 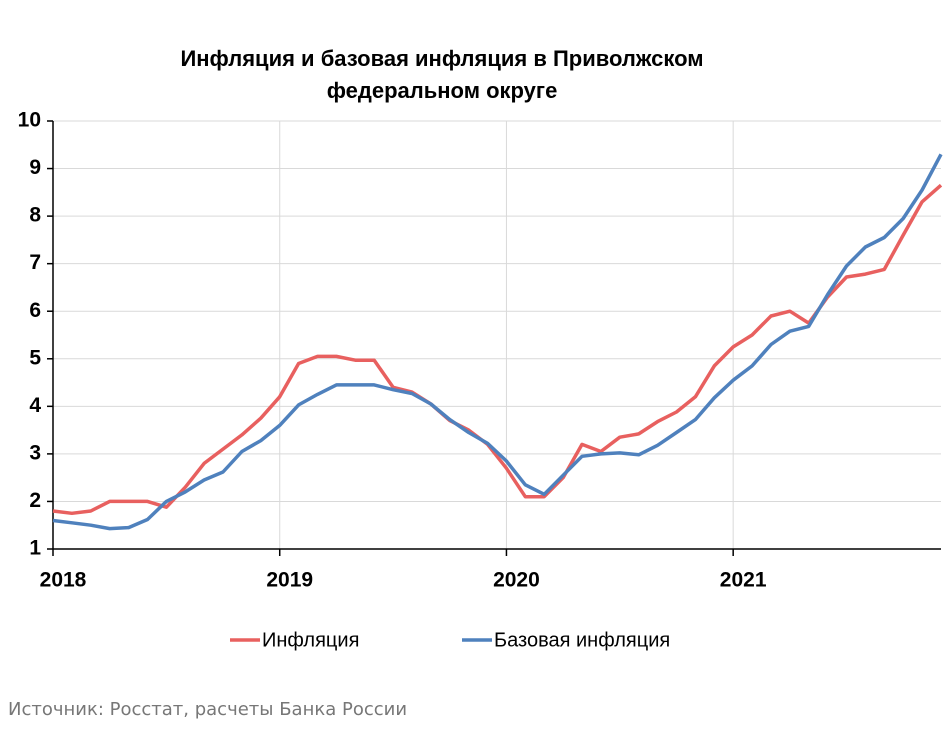 What do you see at coordinates (63, 580) in the screenshot?
I see `x-tick-label: 2018` at bounding box center [63, 580].